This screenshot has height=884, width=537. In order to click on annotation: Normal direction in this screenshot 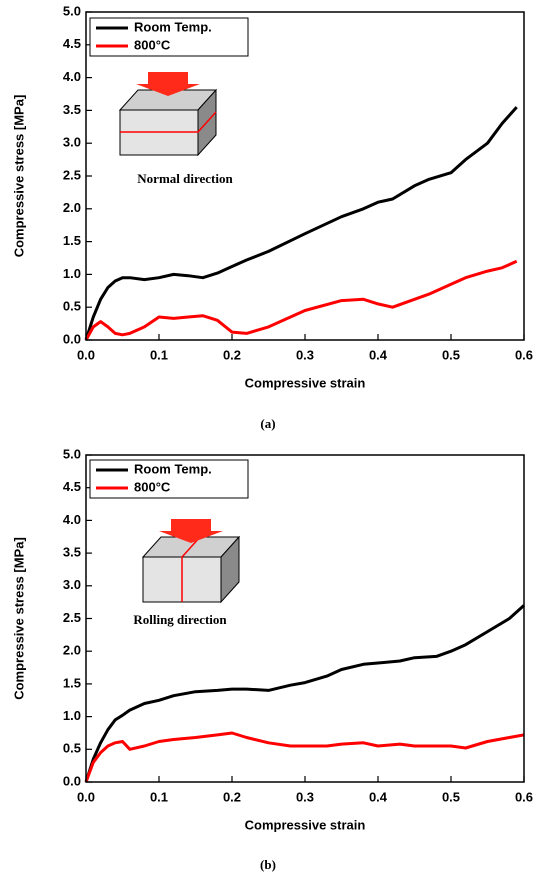, I will do `click(185, 178)`.